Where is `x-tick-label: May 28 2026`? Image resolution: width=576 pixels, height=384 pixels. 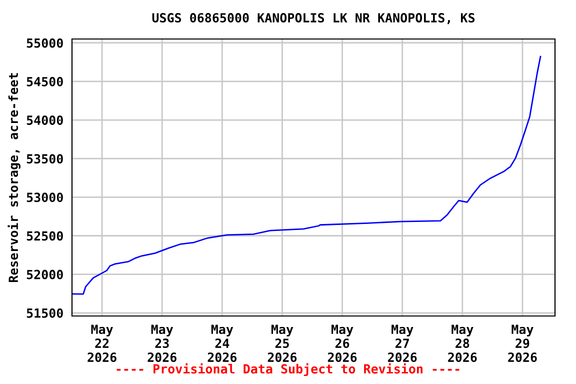
x-tick-label: May 28 2026 is located at coordinates (462, 343).